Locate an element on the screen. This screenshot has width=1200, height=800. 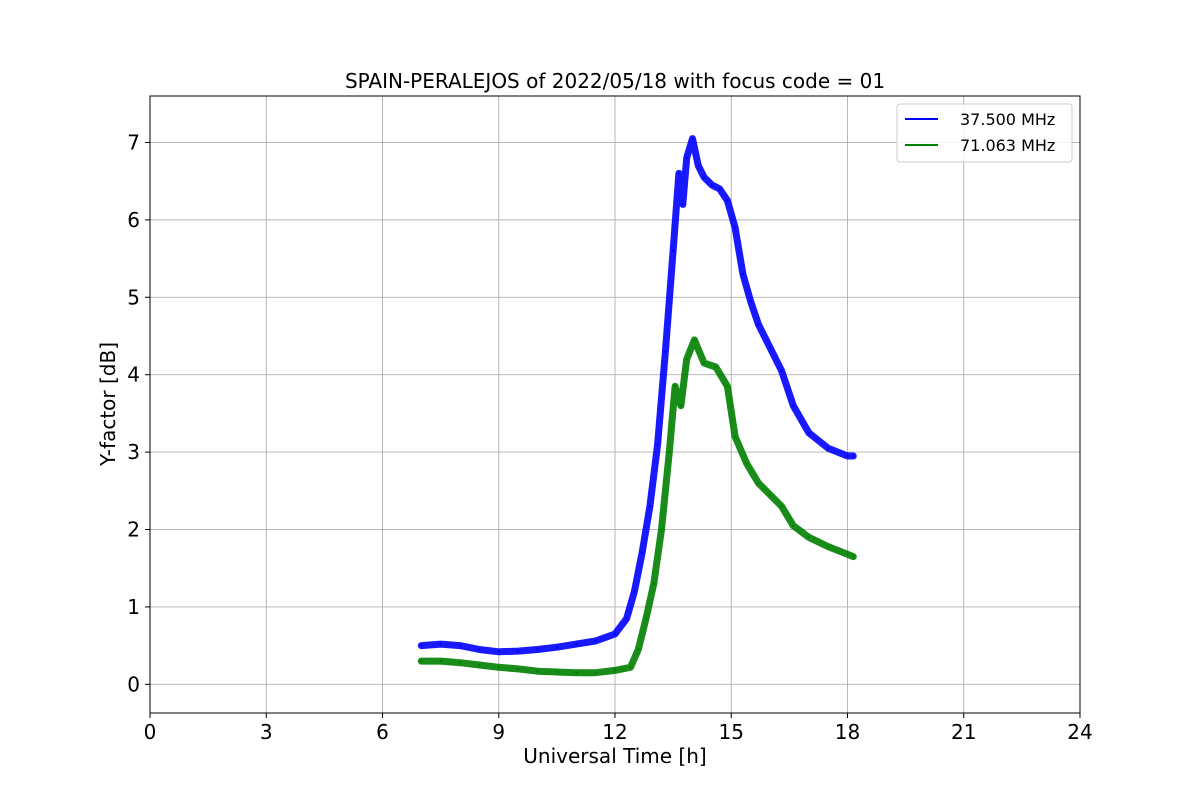
y-tick-label: 6 is located at coordinates (133, 220).